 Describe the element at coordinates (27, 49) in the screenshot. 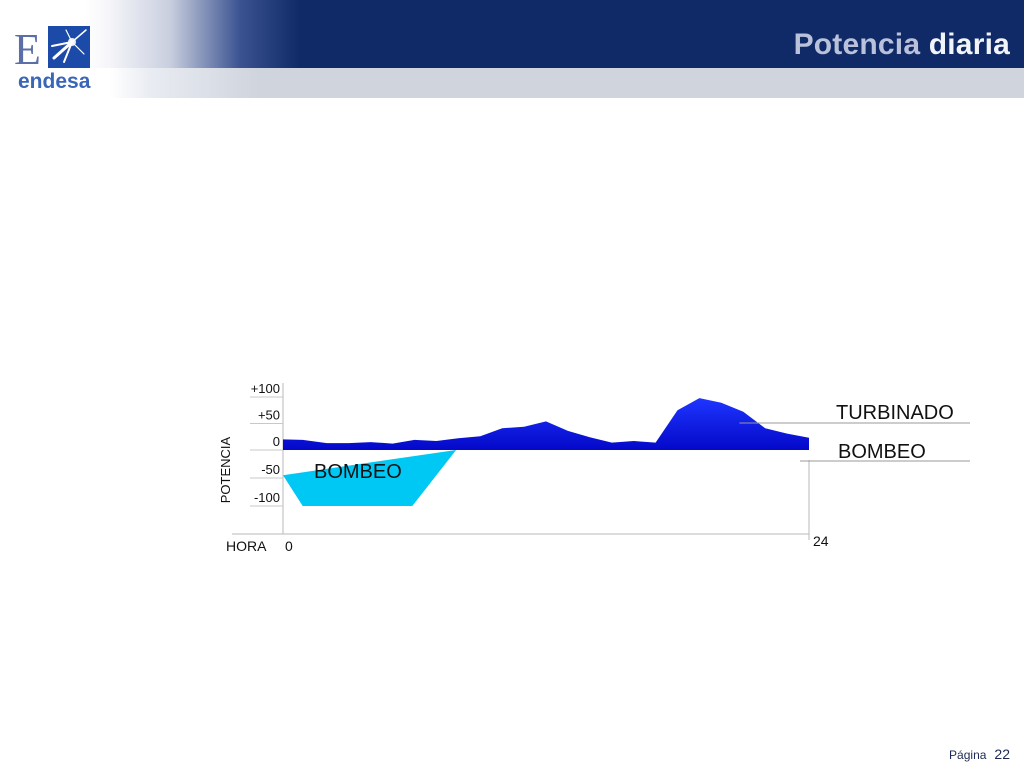

I see `logo-letter: E` at that location.